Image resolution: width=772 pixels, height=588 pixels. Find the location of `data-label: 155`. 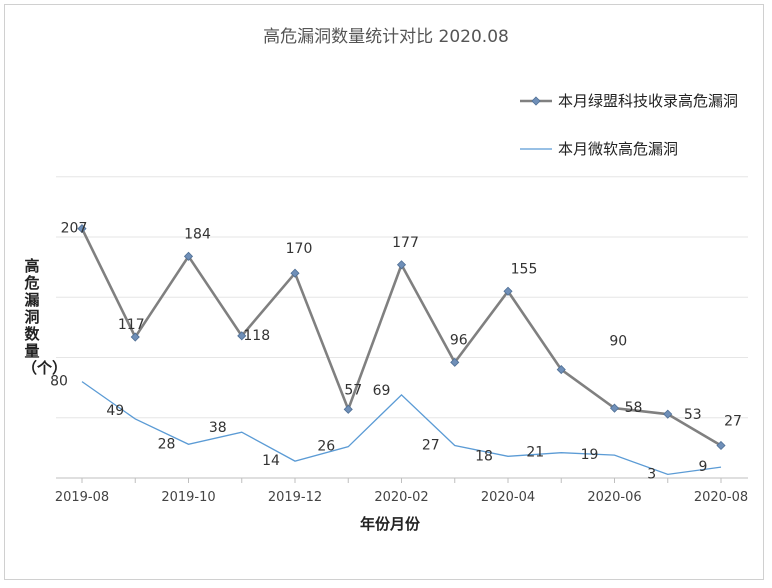

data-label: 155 is located at coordinates (524, 269).